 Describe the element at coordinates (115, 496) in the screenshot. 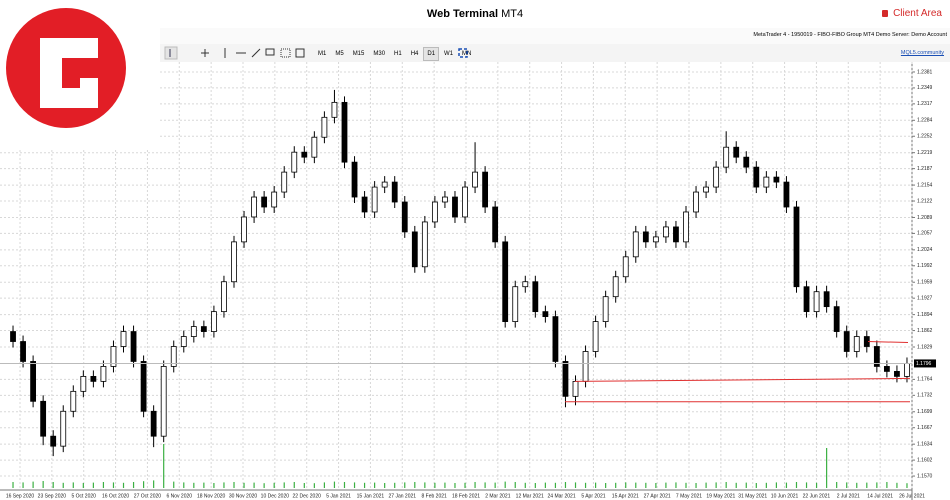

I see `x-tick-label: 16 Oct 2020` at that location.